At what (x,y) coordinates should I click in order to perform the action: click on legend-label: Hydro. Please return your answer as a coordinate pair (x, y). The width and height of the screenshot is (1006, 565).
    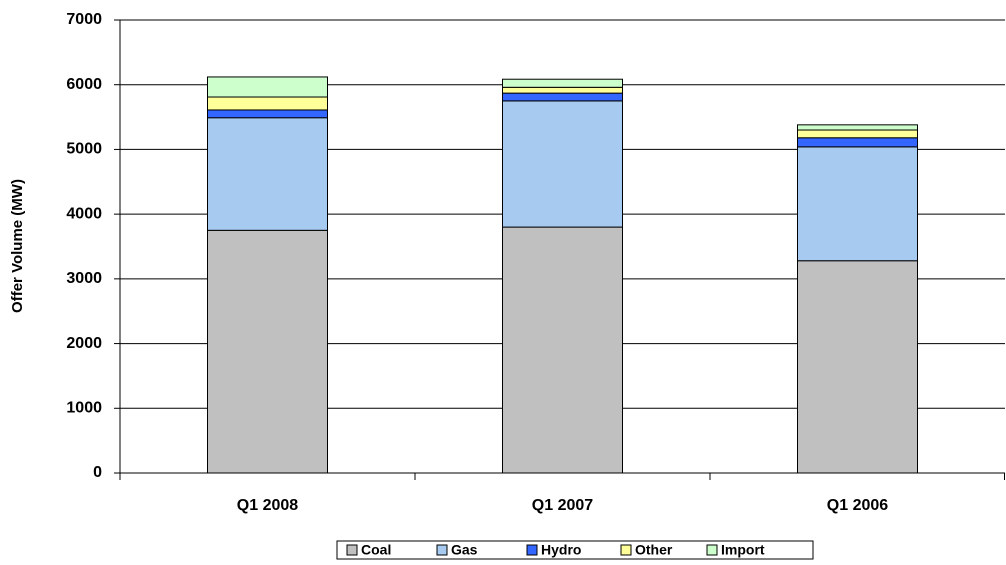
    Looking at the image, I should click on (561, 550).